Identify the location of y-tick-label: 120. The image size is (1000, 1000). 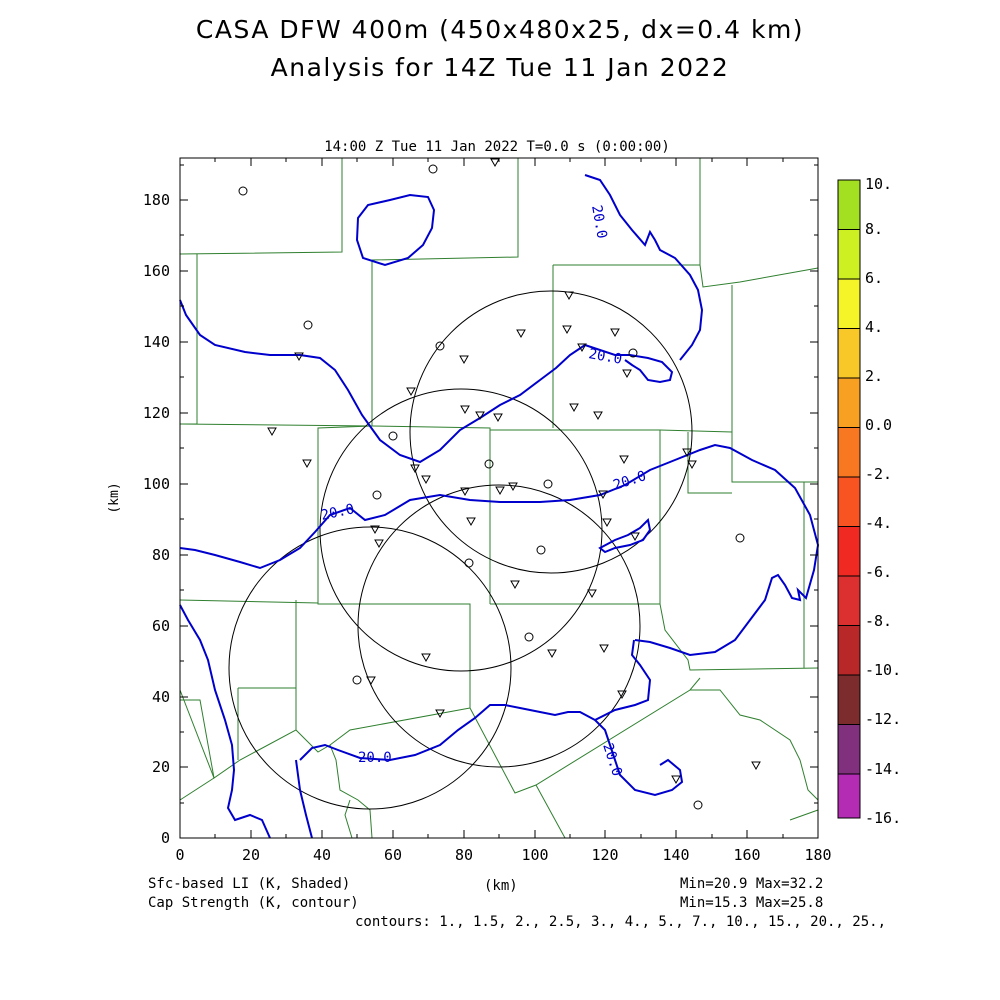
(156, 413).